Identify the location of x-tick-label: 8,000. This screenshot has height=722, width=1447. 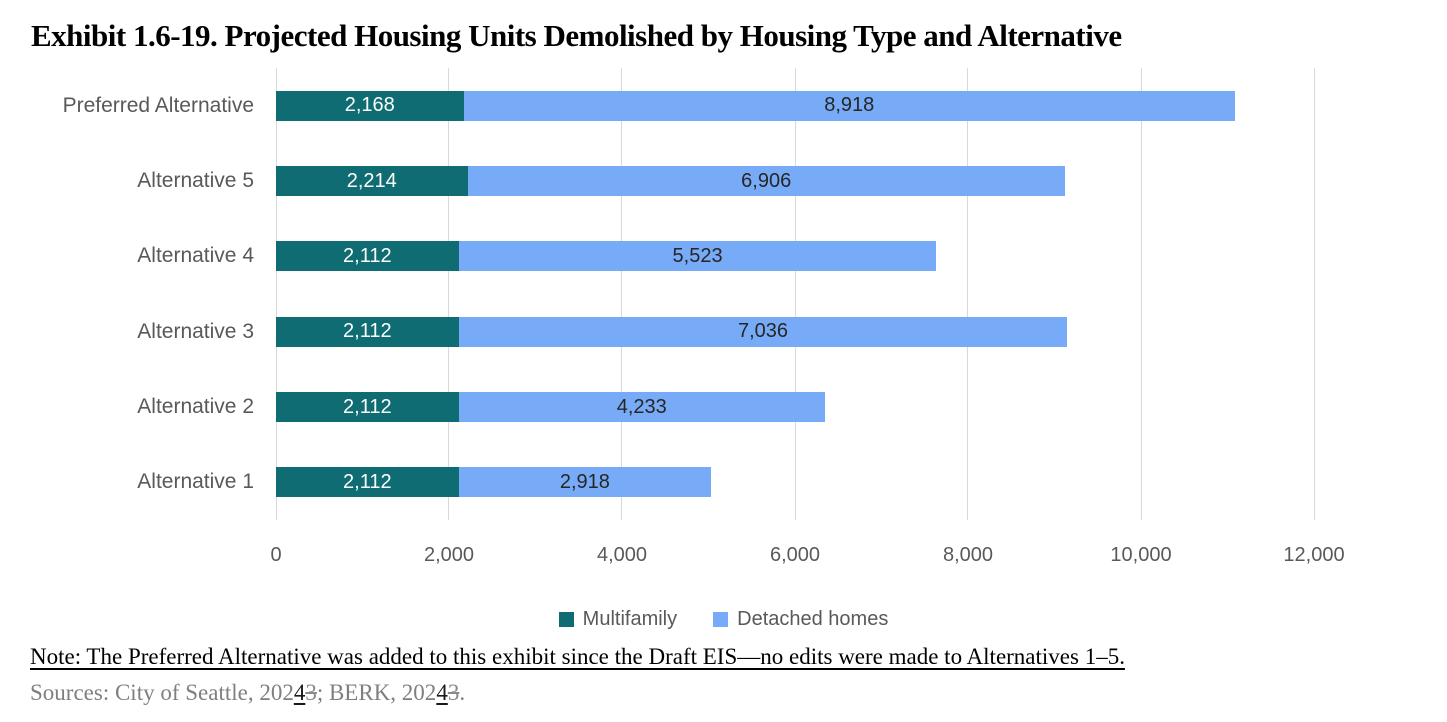
(968, 555).